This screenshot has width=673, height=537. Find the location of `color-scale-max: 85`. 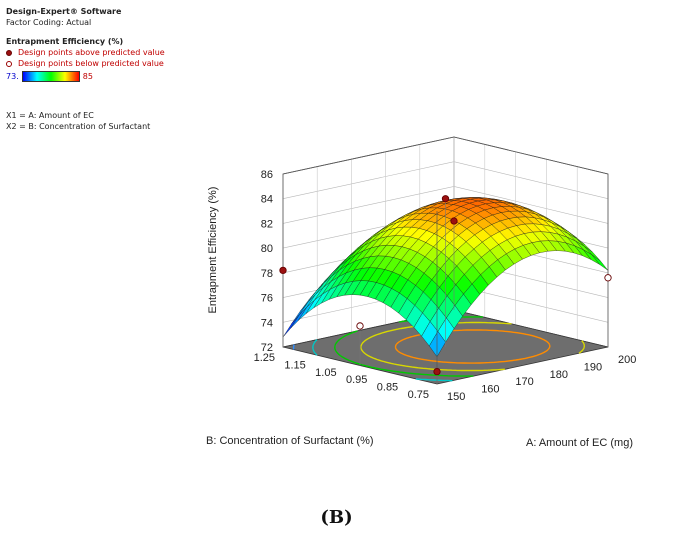

color-scale-max: 85 is located at coordinates (87, 76).